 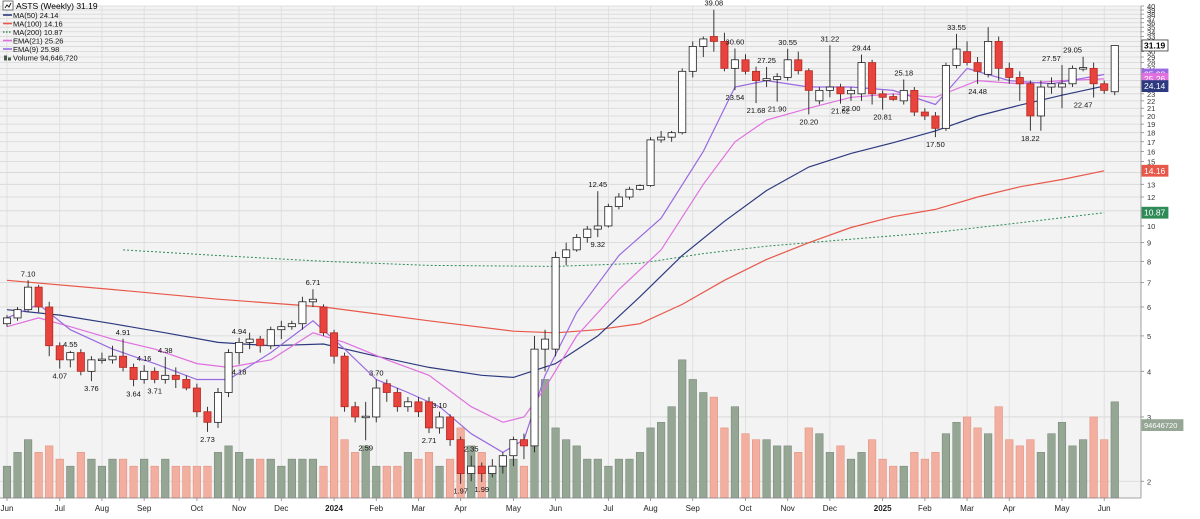 What do you see at coordinates (977, 91) in the screenshot?
I see `price-annotation: 24.48` at bounding box center [977, 91].